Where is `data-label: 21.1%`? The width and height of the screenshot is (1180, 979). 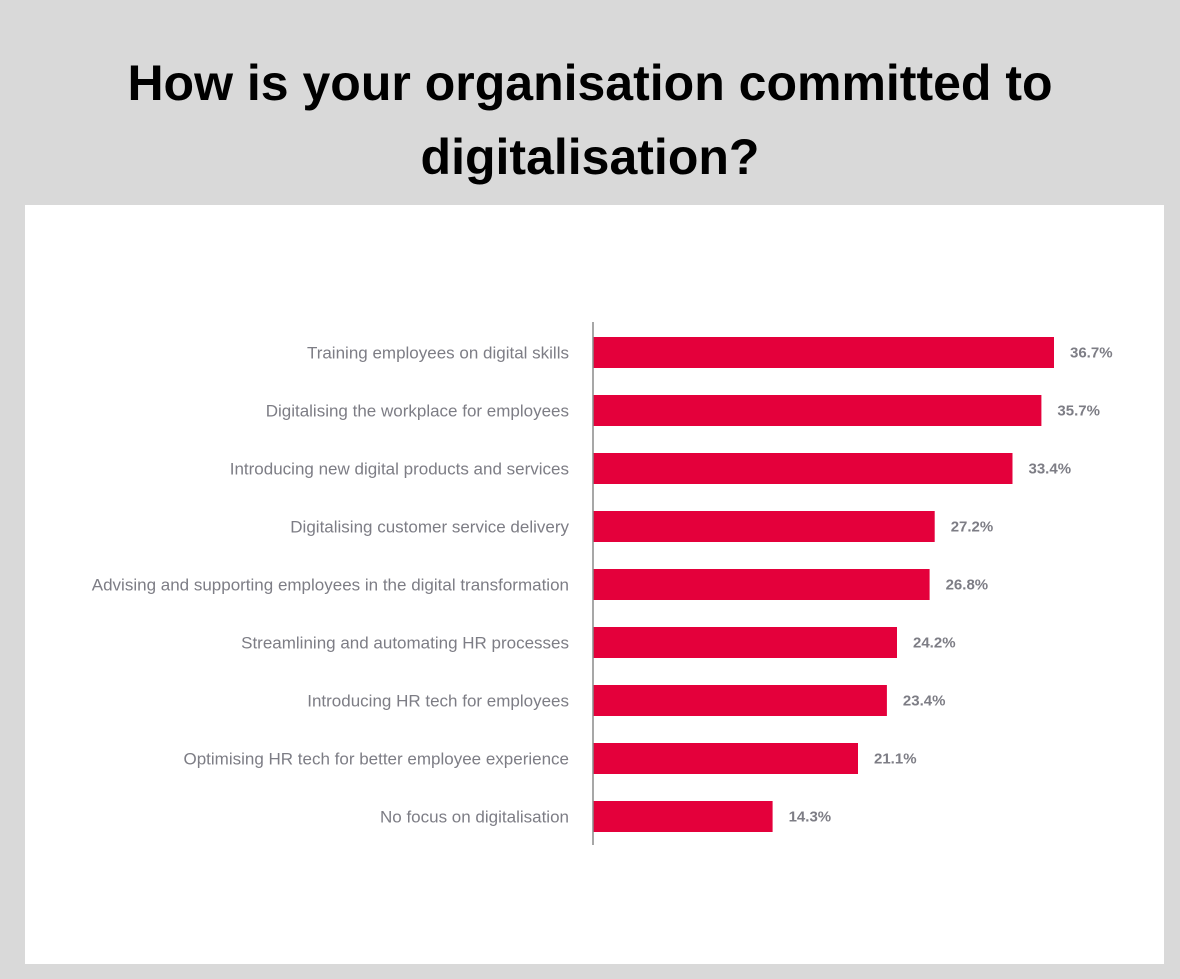 data-label: 21.1% is located at coordinates (895, 759).